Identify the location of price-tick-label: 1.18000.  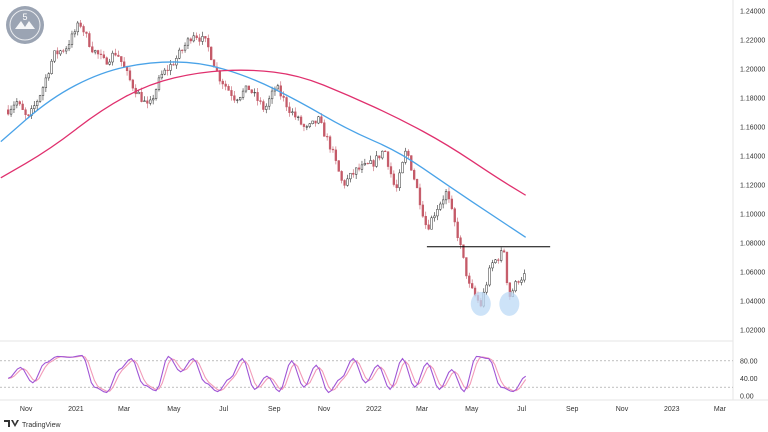
(752, 99).